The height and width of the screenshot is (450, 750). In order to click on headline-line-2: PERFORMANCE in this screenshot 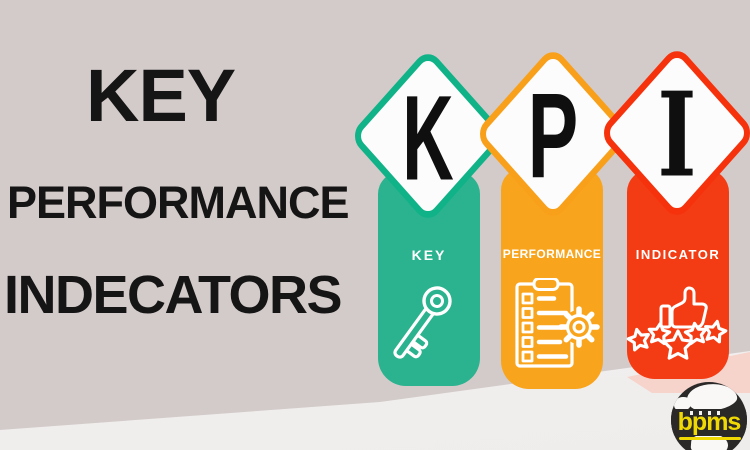, I will do `click(178, 202)`.